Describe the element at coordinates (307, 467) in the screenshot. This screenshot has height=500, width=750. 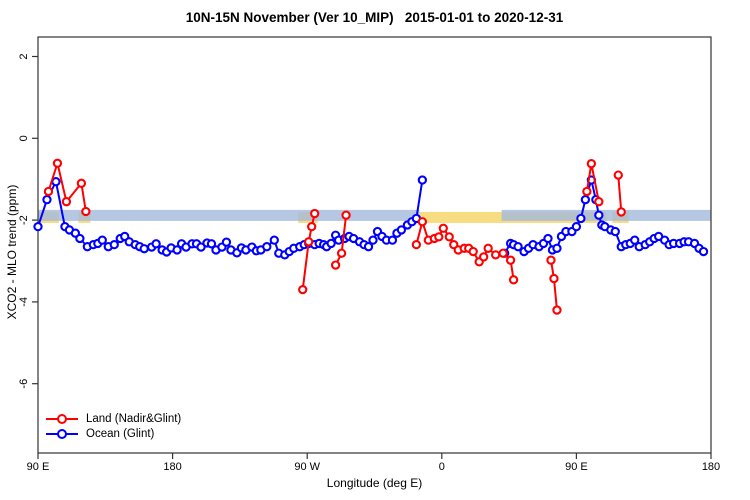
I see `x-tick-label: 90 W` at that location.